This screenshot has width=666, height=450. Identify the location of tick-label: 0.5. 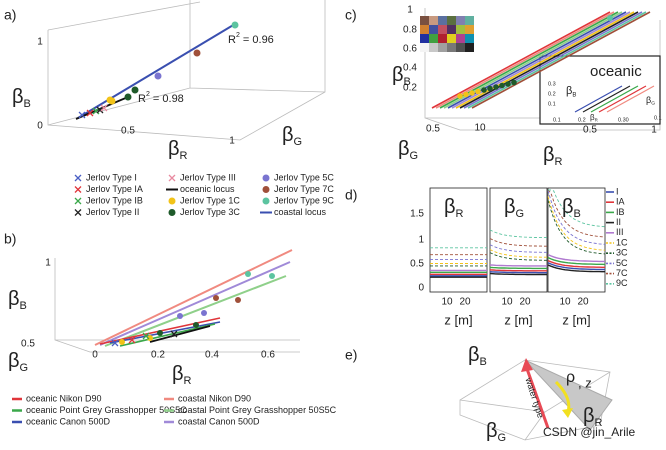
(590, 130).